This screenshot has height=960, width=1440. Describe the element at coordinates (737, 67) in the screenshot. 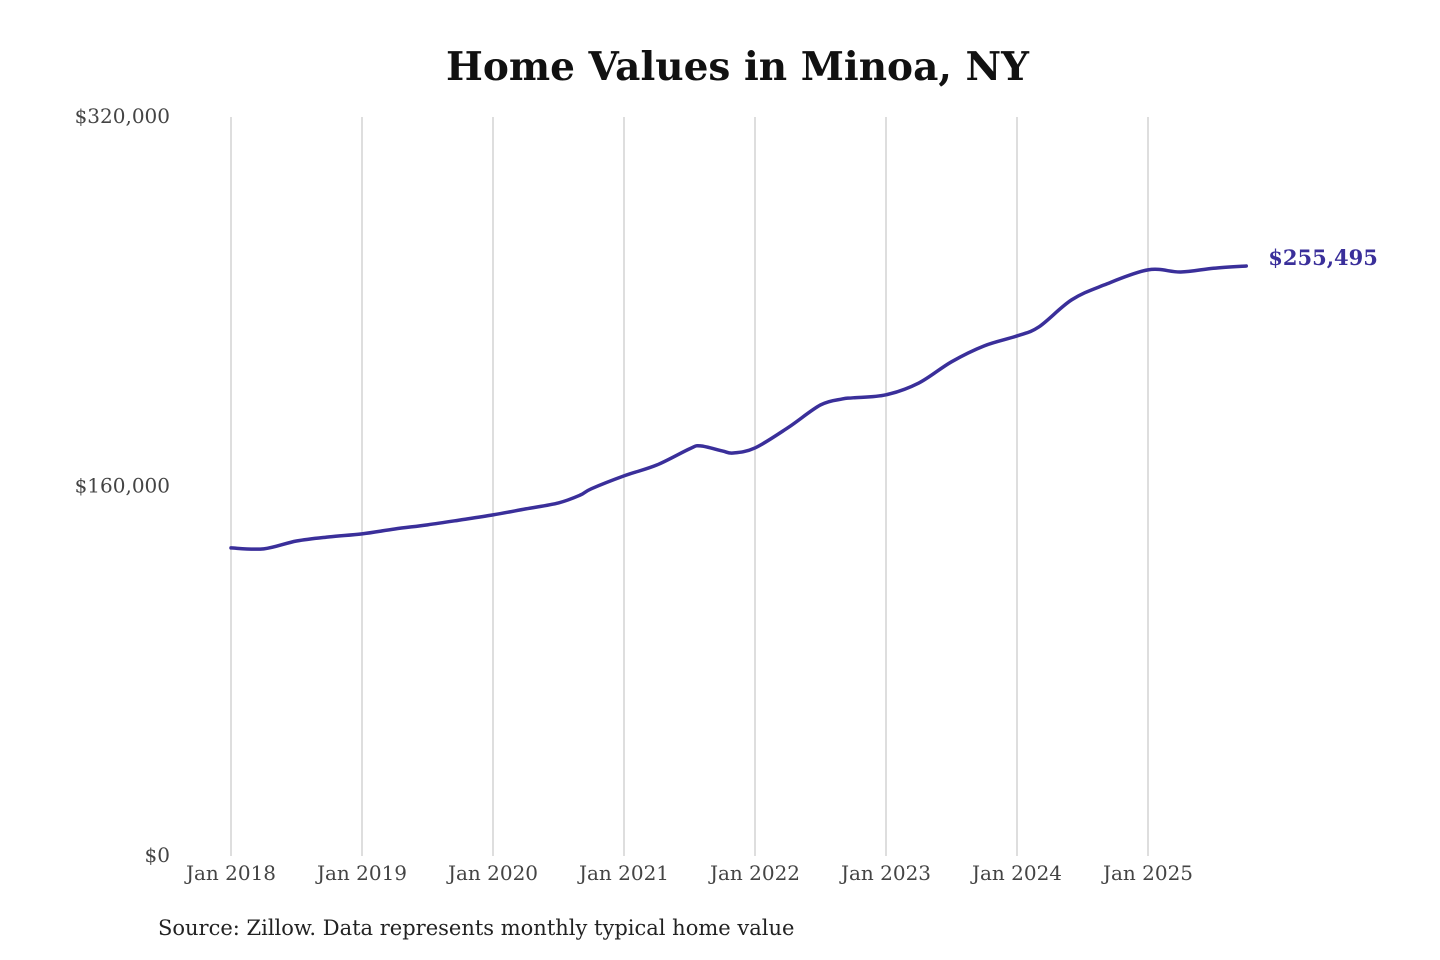

I see `chart-title: Home Values in Minoa, NY` at that location.